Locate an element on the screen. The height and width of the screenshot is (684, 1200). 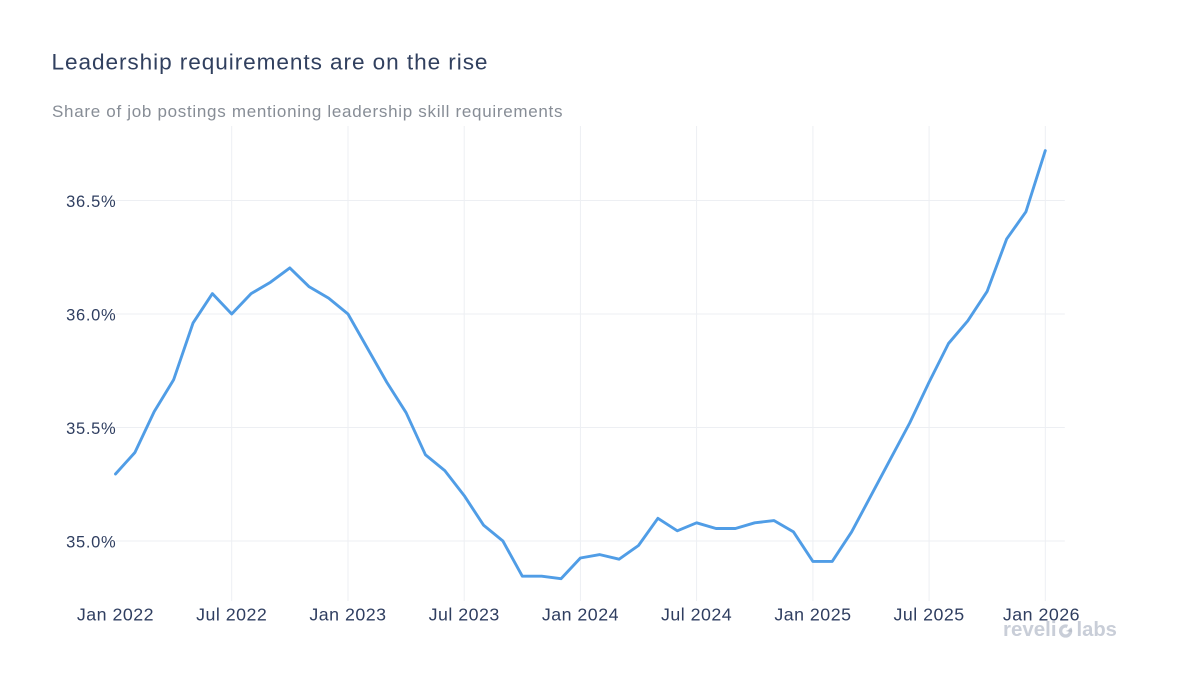
svg-text: Jan 2025 is located at coordinates (812, 614).